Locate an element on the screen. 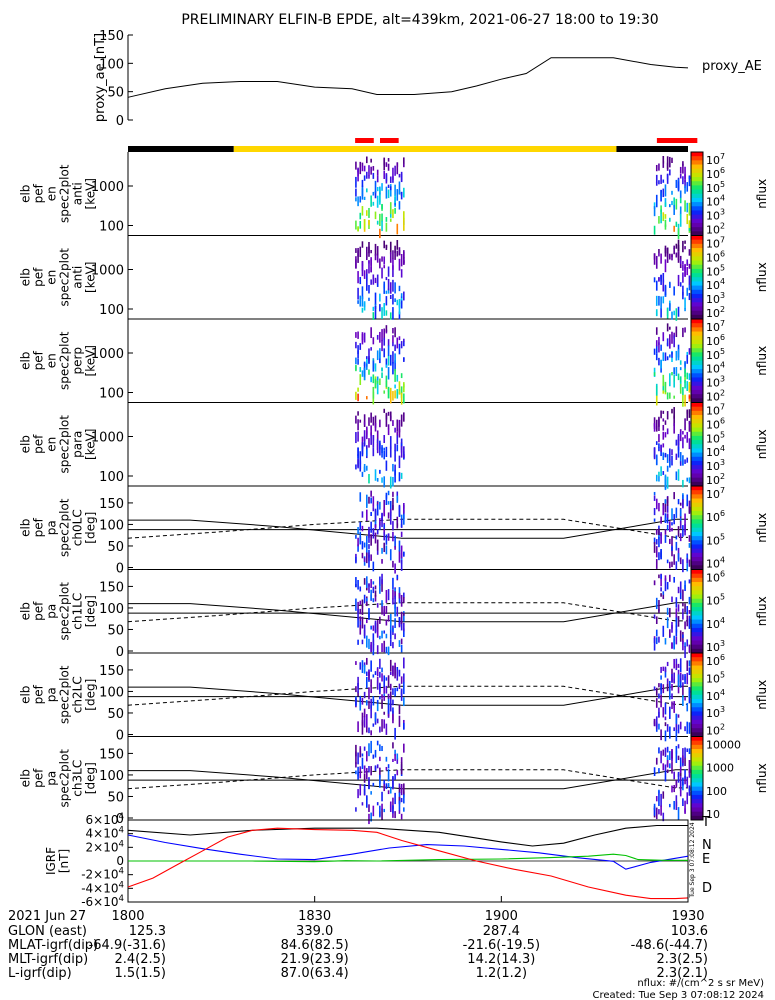 This screenshot has height=1000, width=775. proxy-ae-ytick-label: 100 is located at coordinates (111, 64).